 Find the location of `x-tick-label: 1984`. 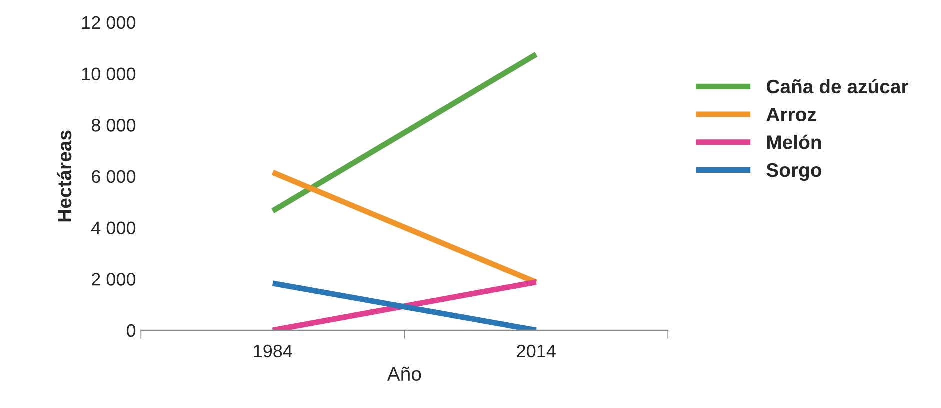

x-tick-label: 1984 is located at coordinates (273, 351).